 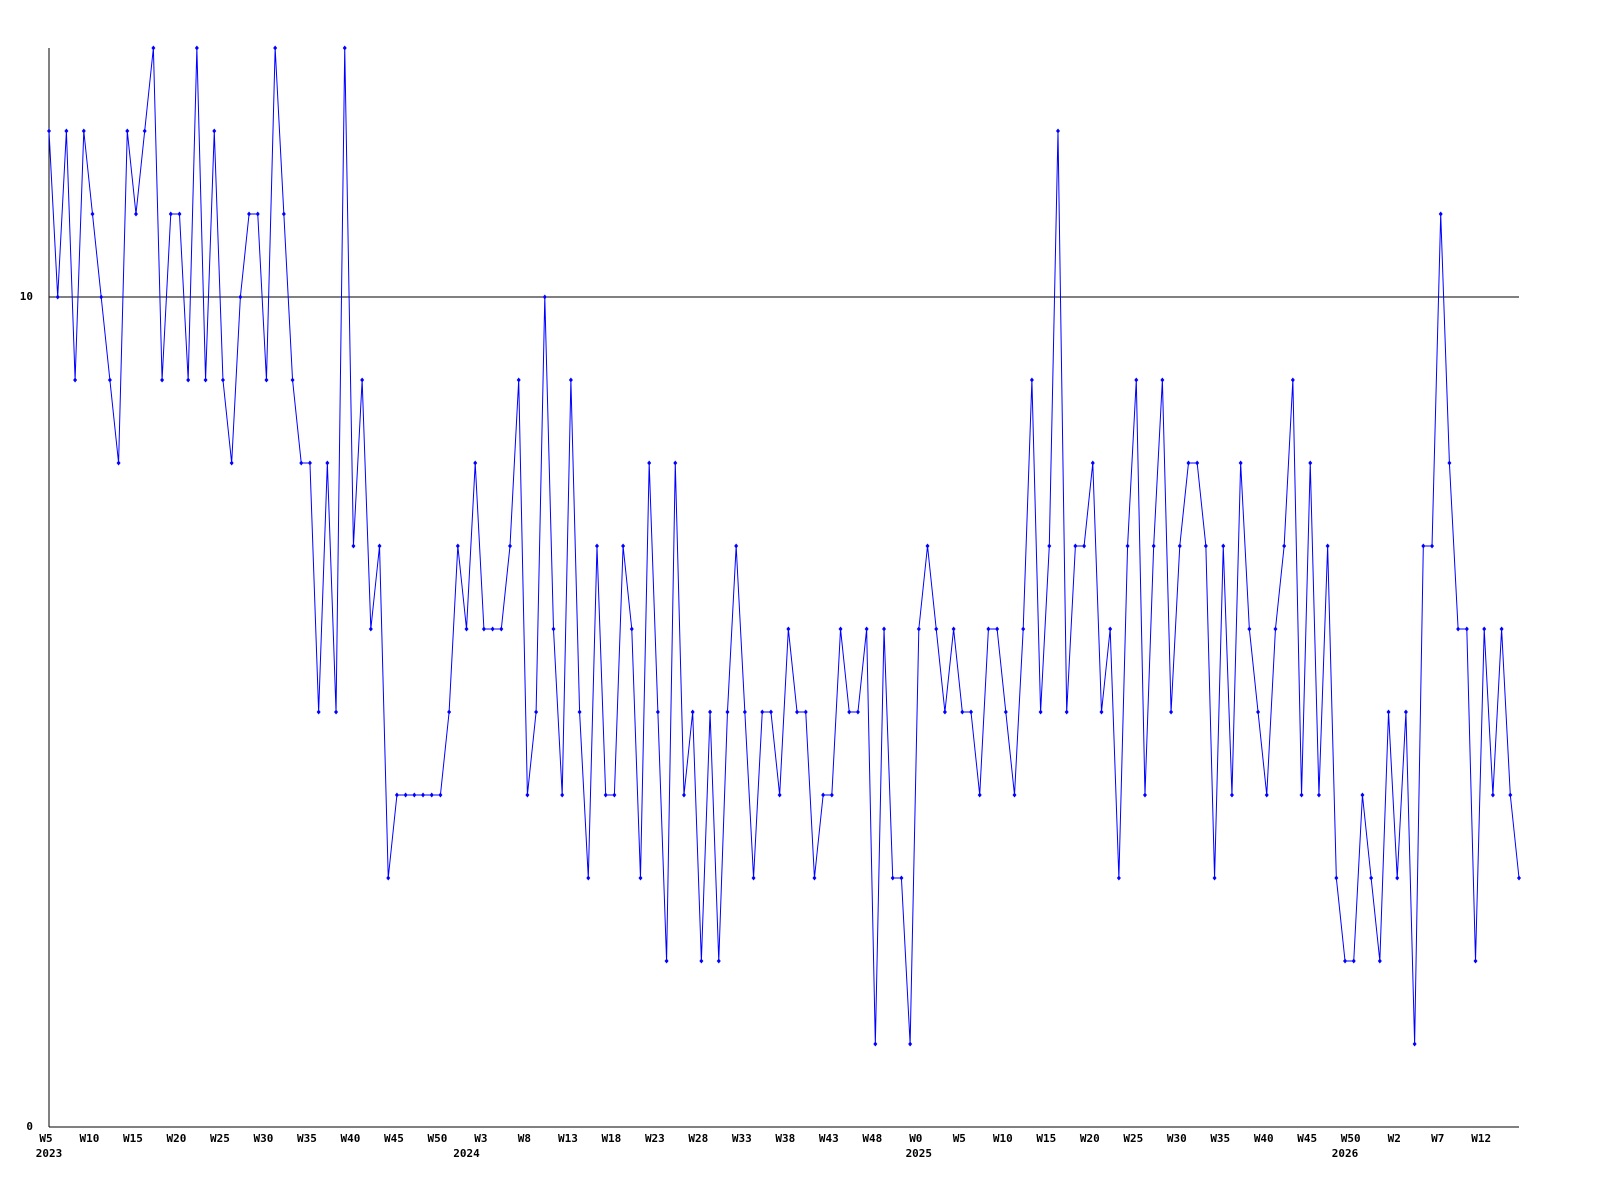 I want to click on x-tick-label: W13, so click(x=568, y=1138).